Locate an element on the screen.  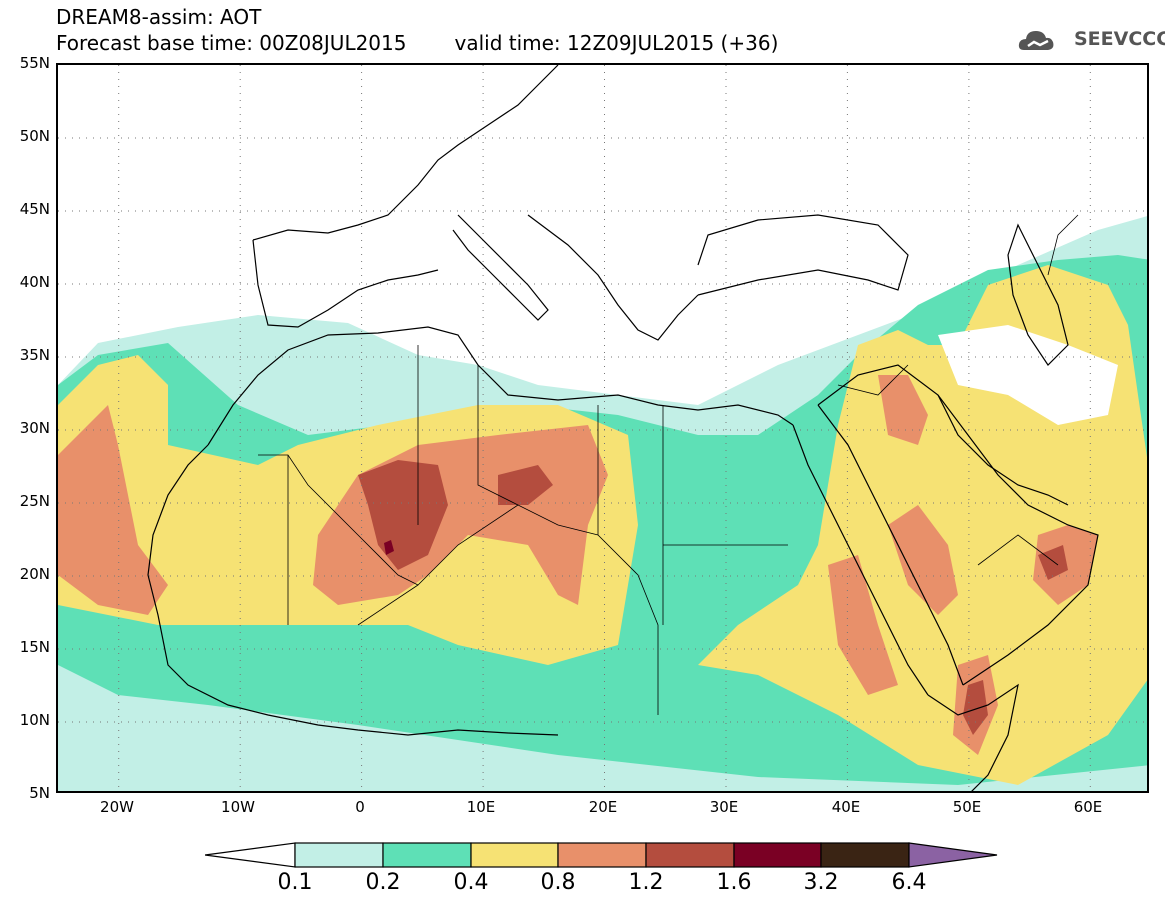
map-title: DREAM8-assim: AOT is located at coordinates (159, 17).